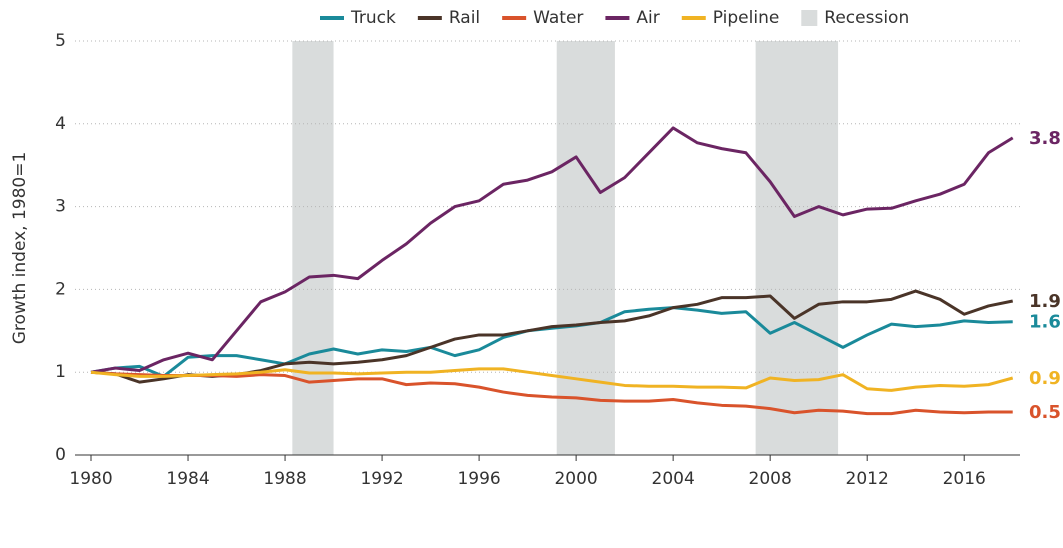  What do you see at coordinates (964, 479) in the screenshot?
I see `x-tick-label: 2016` at bounding box center [964, 479].